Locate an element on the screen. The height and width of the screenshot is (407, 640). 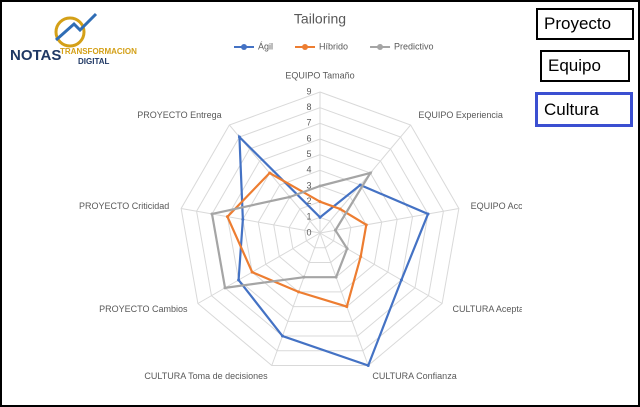
category-label: CULTURA Toma de decisiones is located at coordinates (206, 376).